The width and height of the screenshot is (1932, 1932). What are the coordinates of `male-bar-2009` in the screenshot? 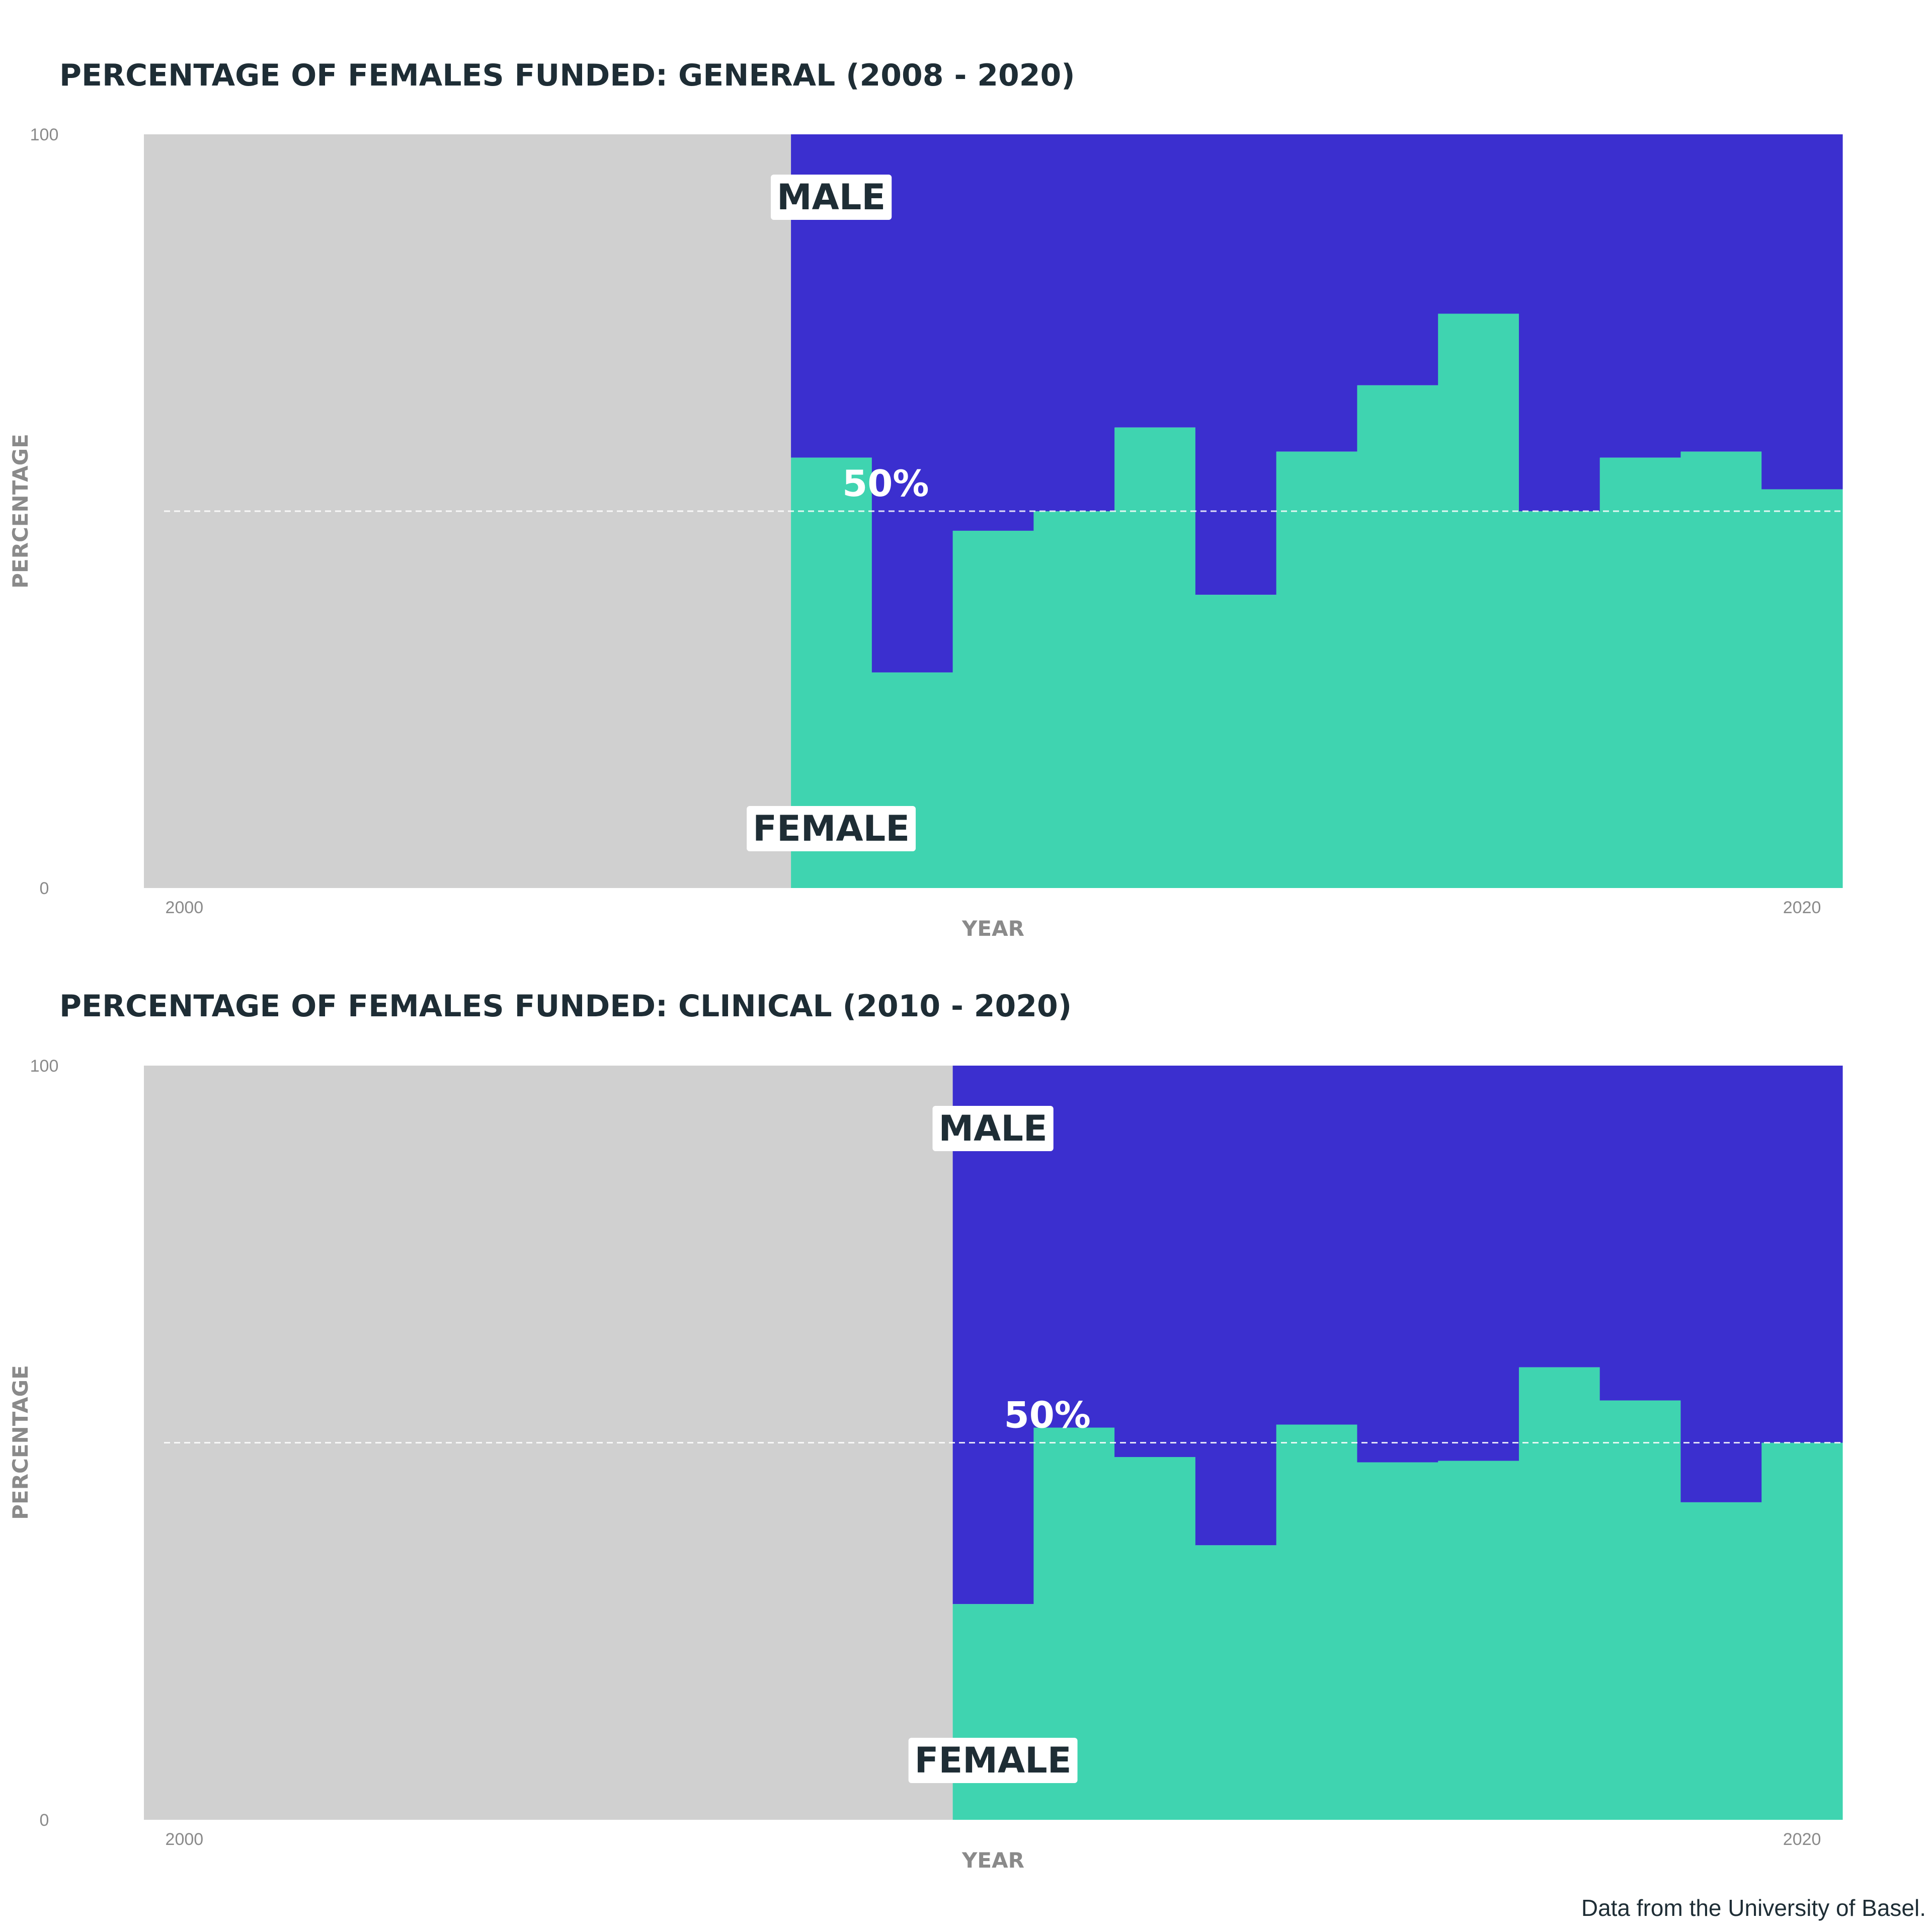 It's located at (912, 403).